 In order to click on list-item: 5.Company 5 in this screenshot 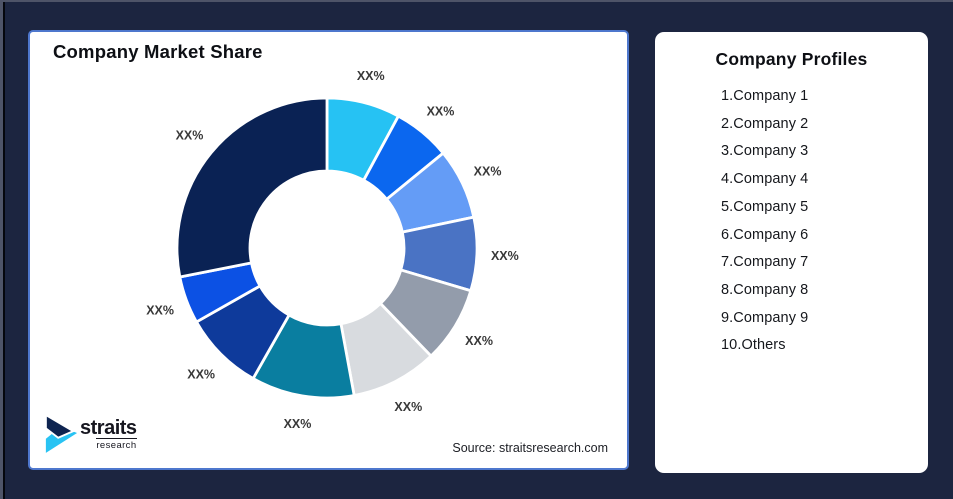, I will do `click(765, 206)`.